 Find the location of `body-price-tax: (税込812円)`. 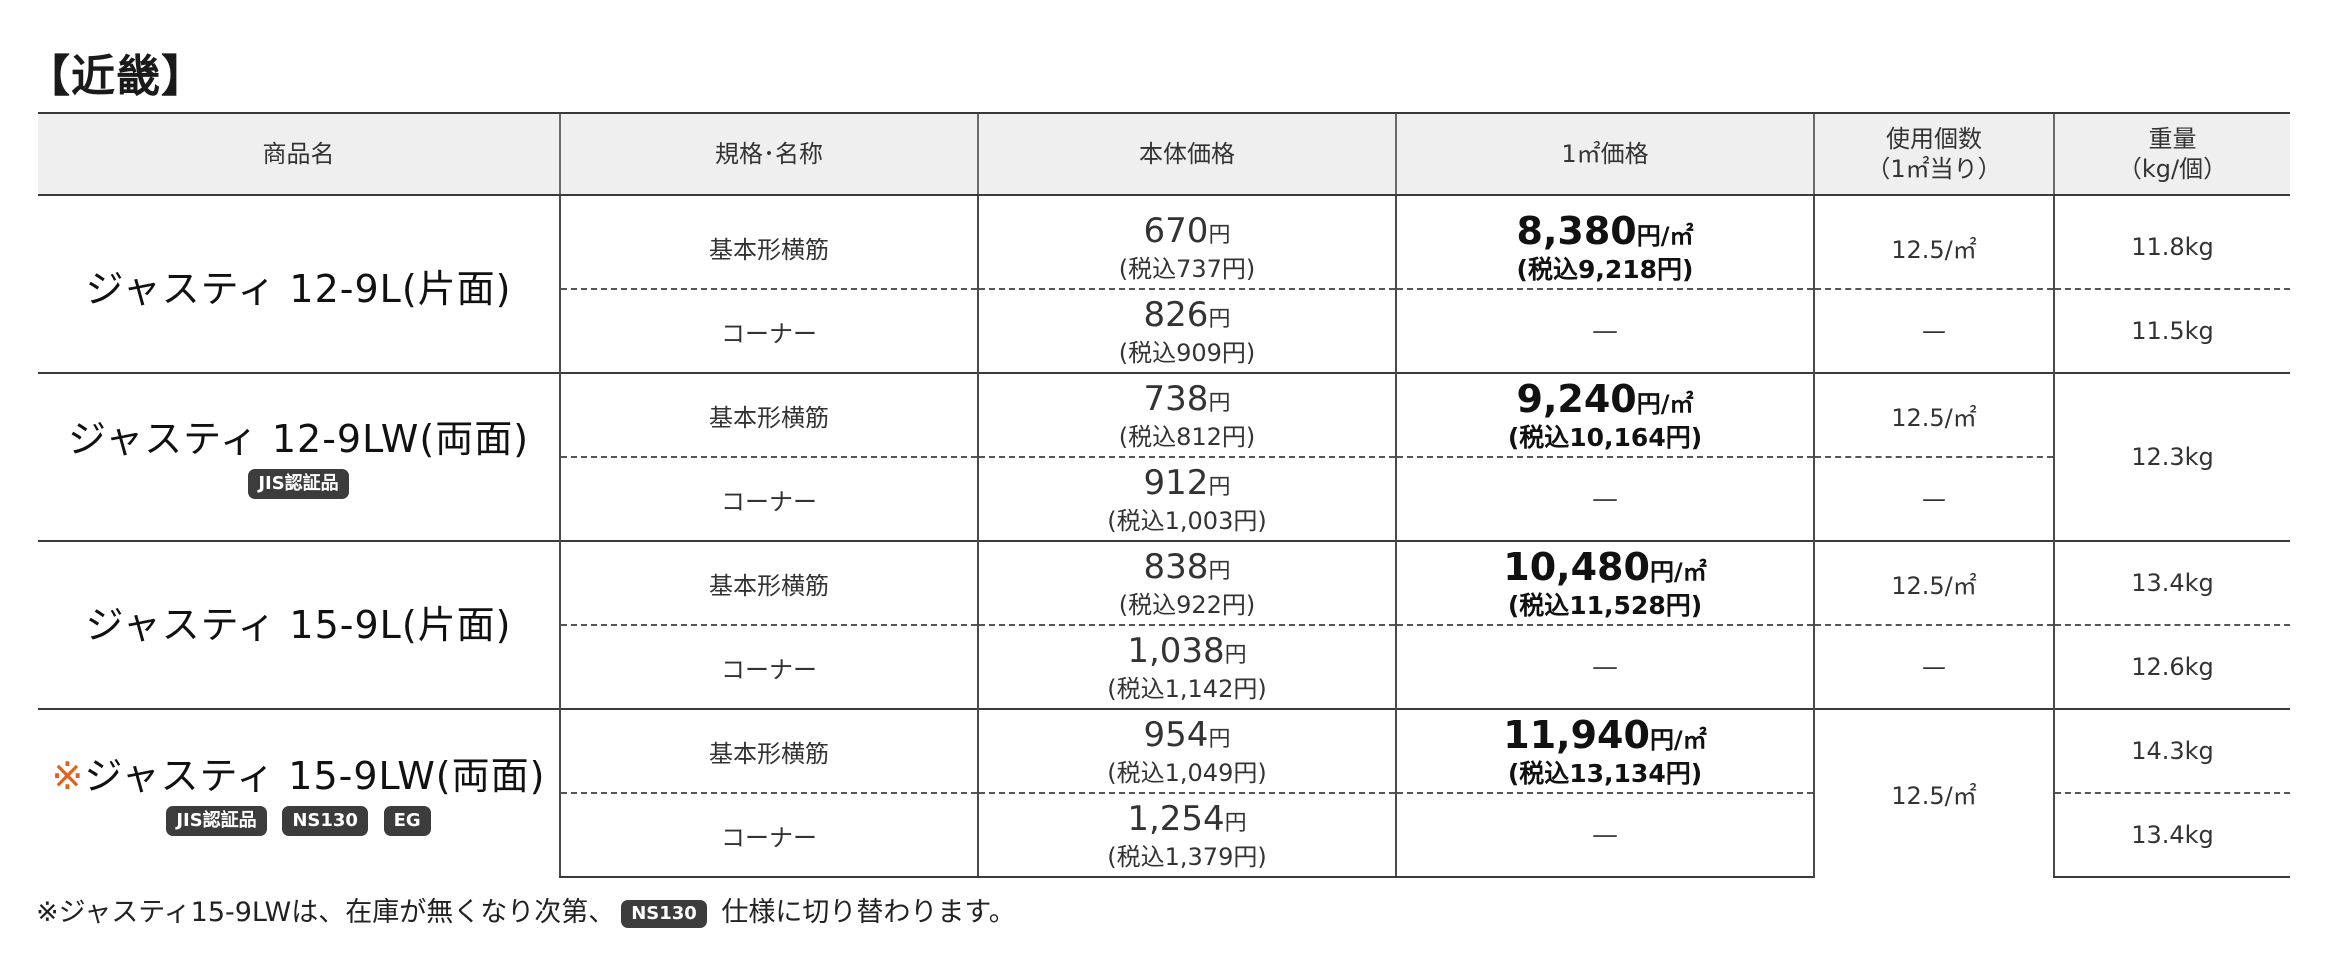

body-price-tax: (税込812円) is located at coordinates (1187, 436).